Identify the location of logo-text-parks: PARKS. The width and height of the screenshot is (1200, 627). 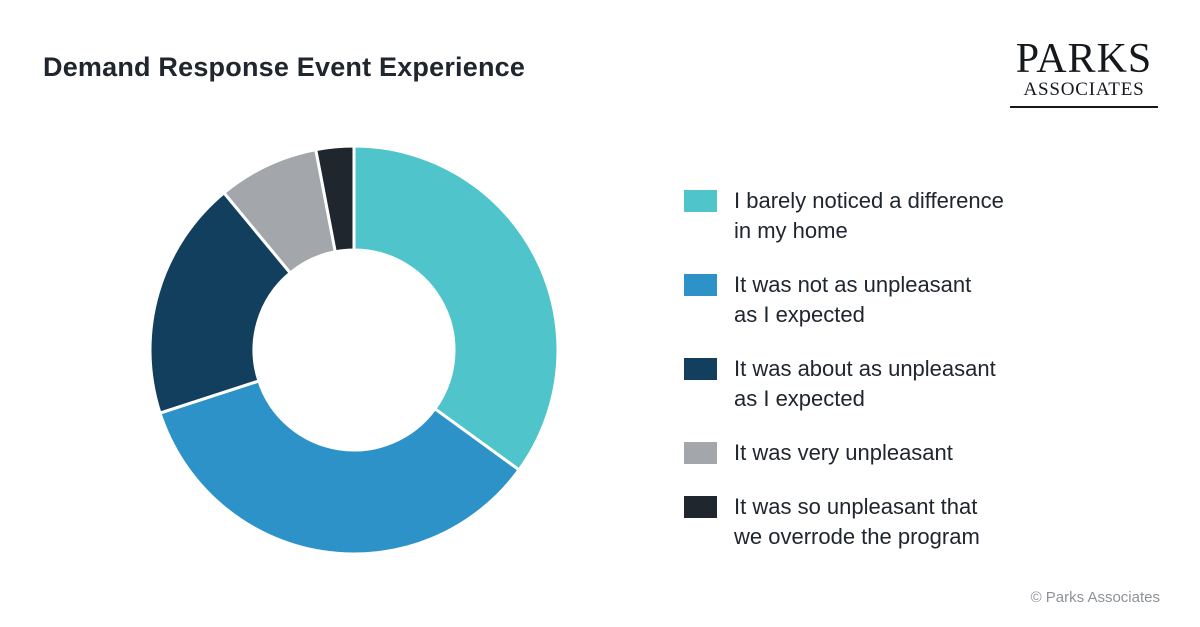
(1084, 59).